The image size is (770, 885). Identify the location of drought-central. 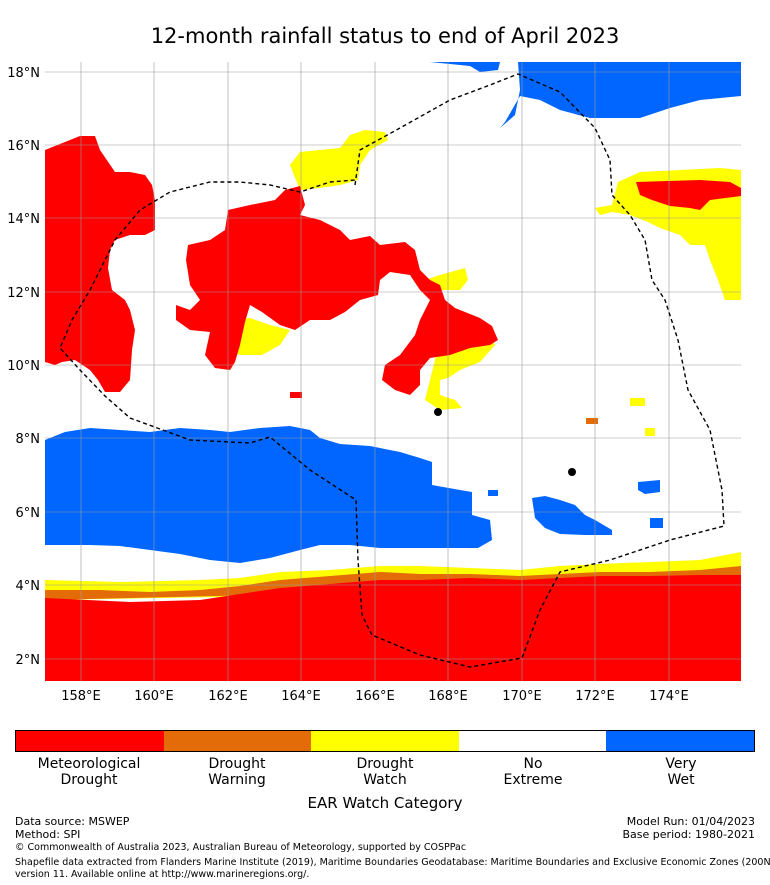
(337, 290).